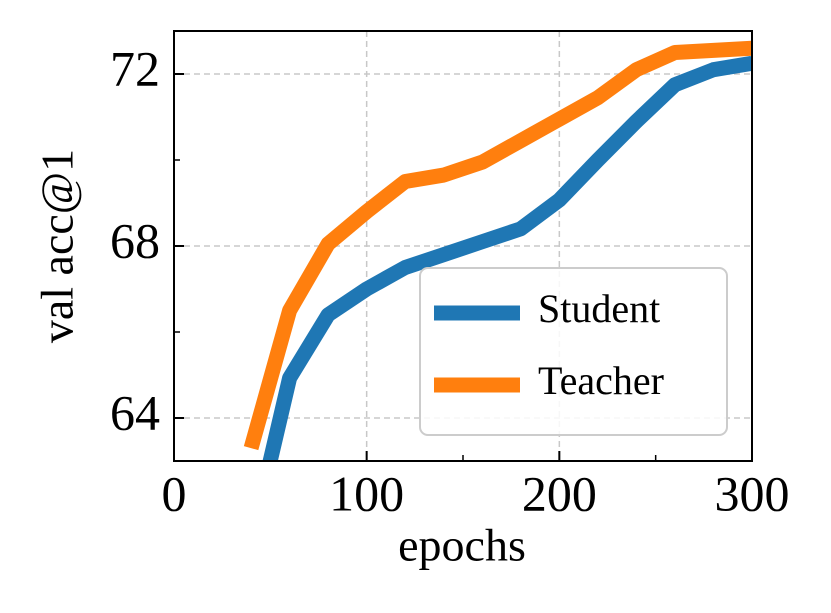  I want to click on x-tick-label: 300, so click(752, 493).